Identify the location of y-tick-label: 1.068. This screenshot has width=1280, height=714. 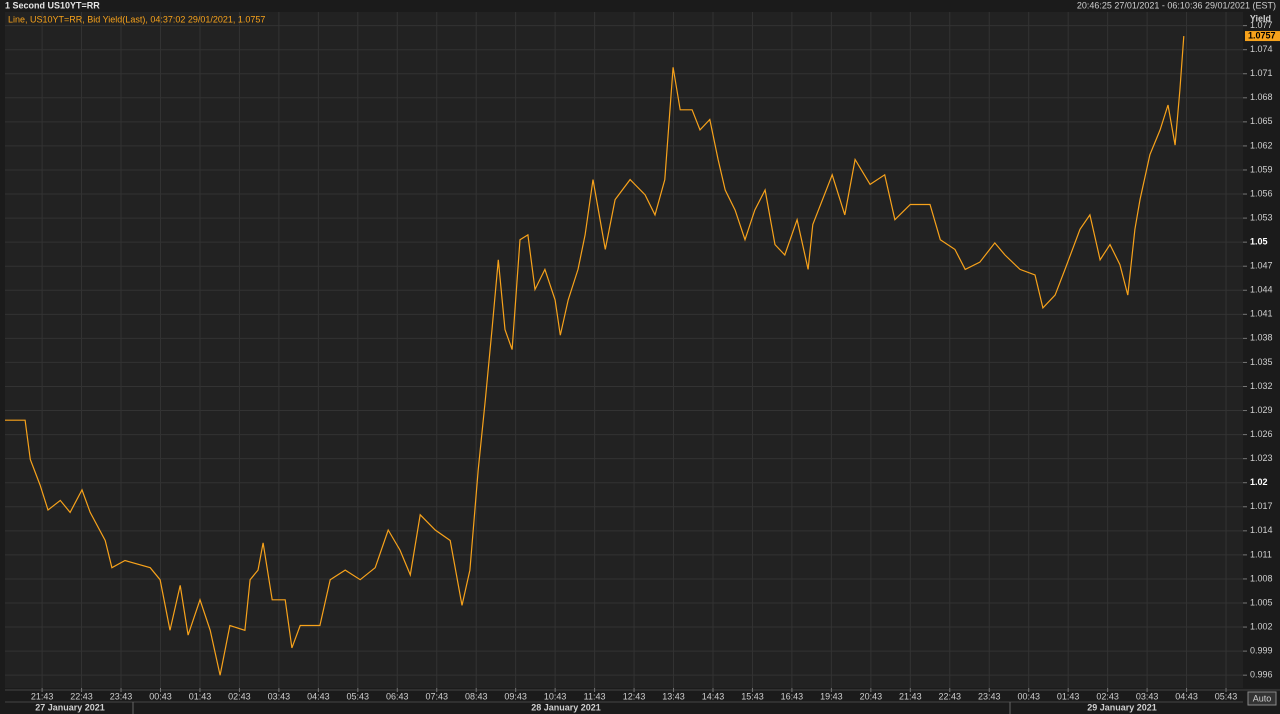
(1261, 97).